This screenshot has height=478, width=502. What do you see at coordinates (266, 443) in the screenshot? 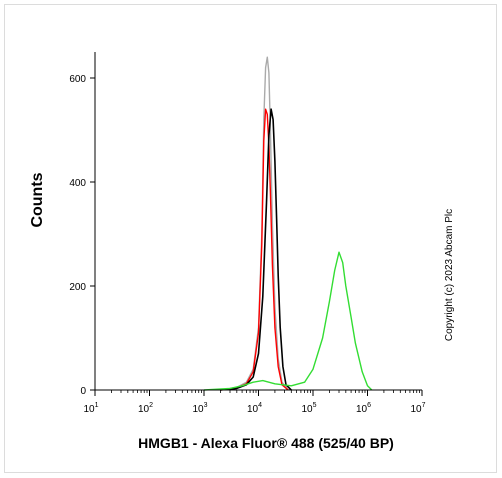
I see `x-axis-title: HMGB1 - Alexa Fluor® 488 (525/40 BP)` at bounding box center [266, 443].